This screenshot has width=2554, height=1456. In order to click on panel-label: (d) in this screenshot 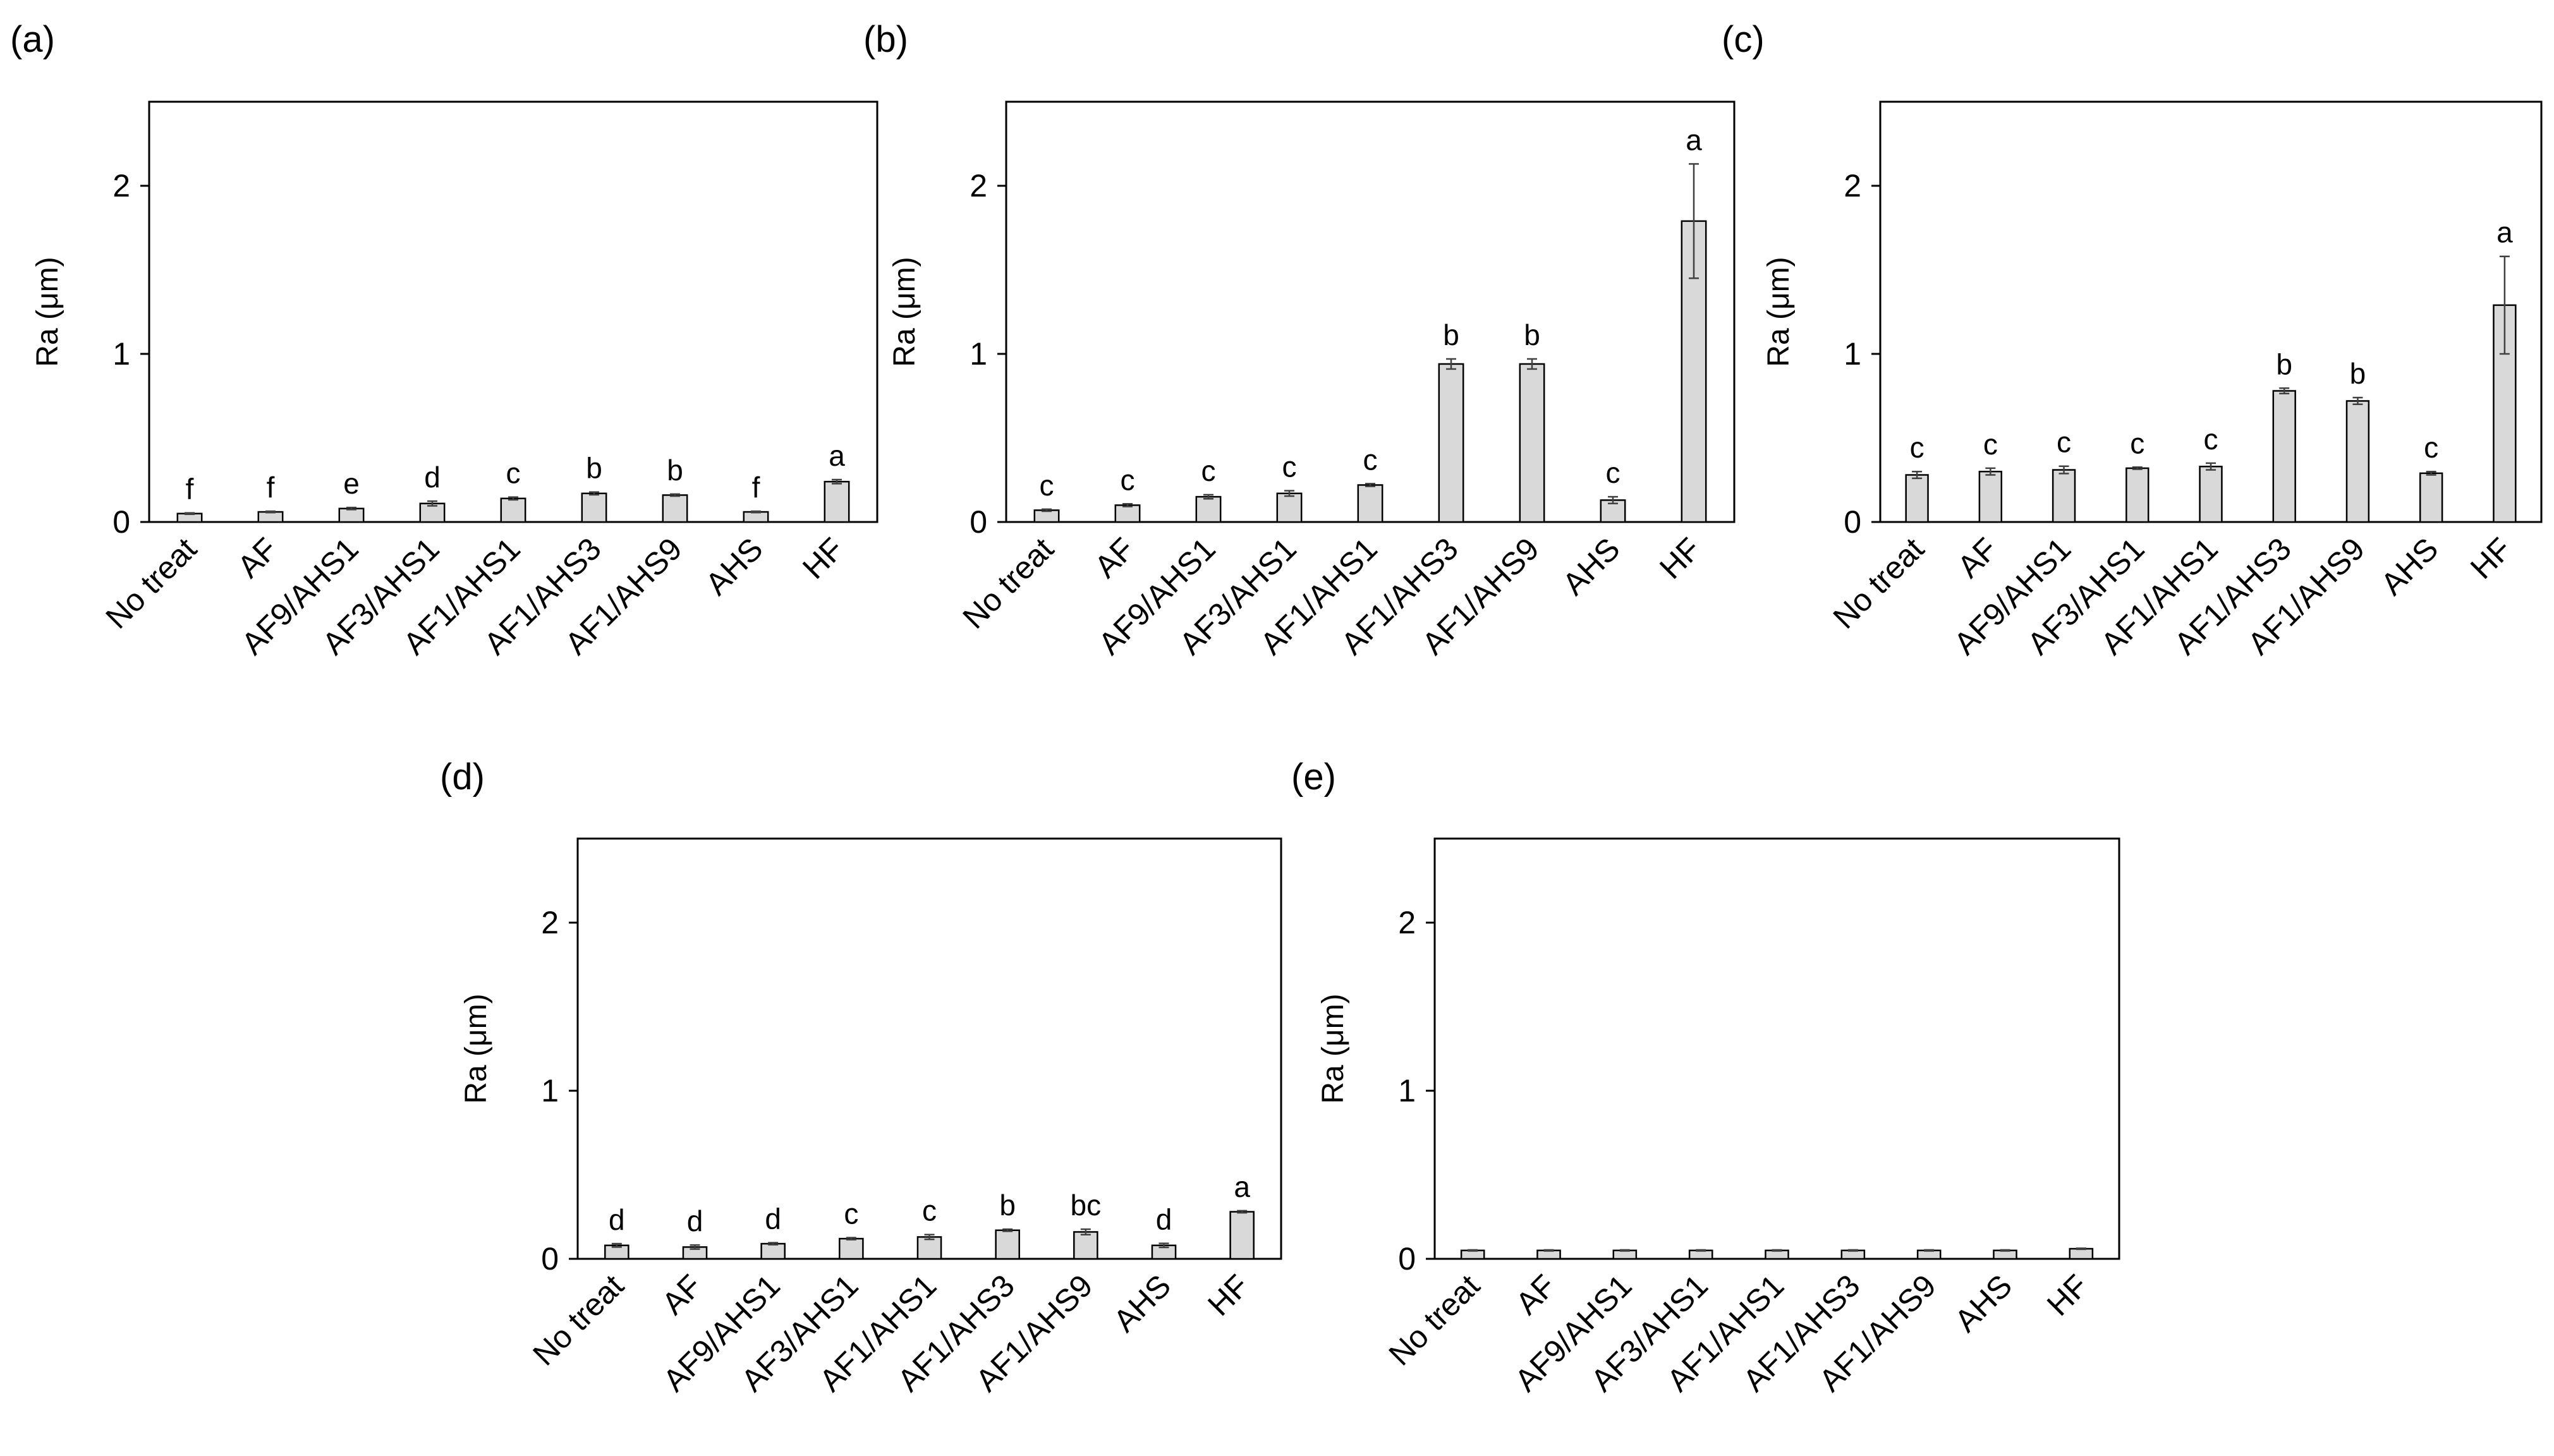, I will do `click(463, 777)`.